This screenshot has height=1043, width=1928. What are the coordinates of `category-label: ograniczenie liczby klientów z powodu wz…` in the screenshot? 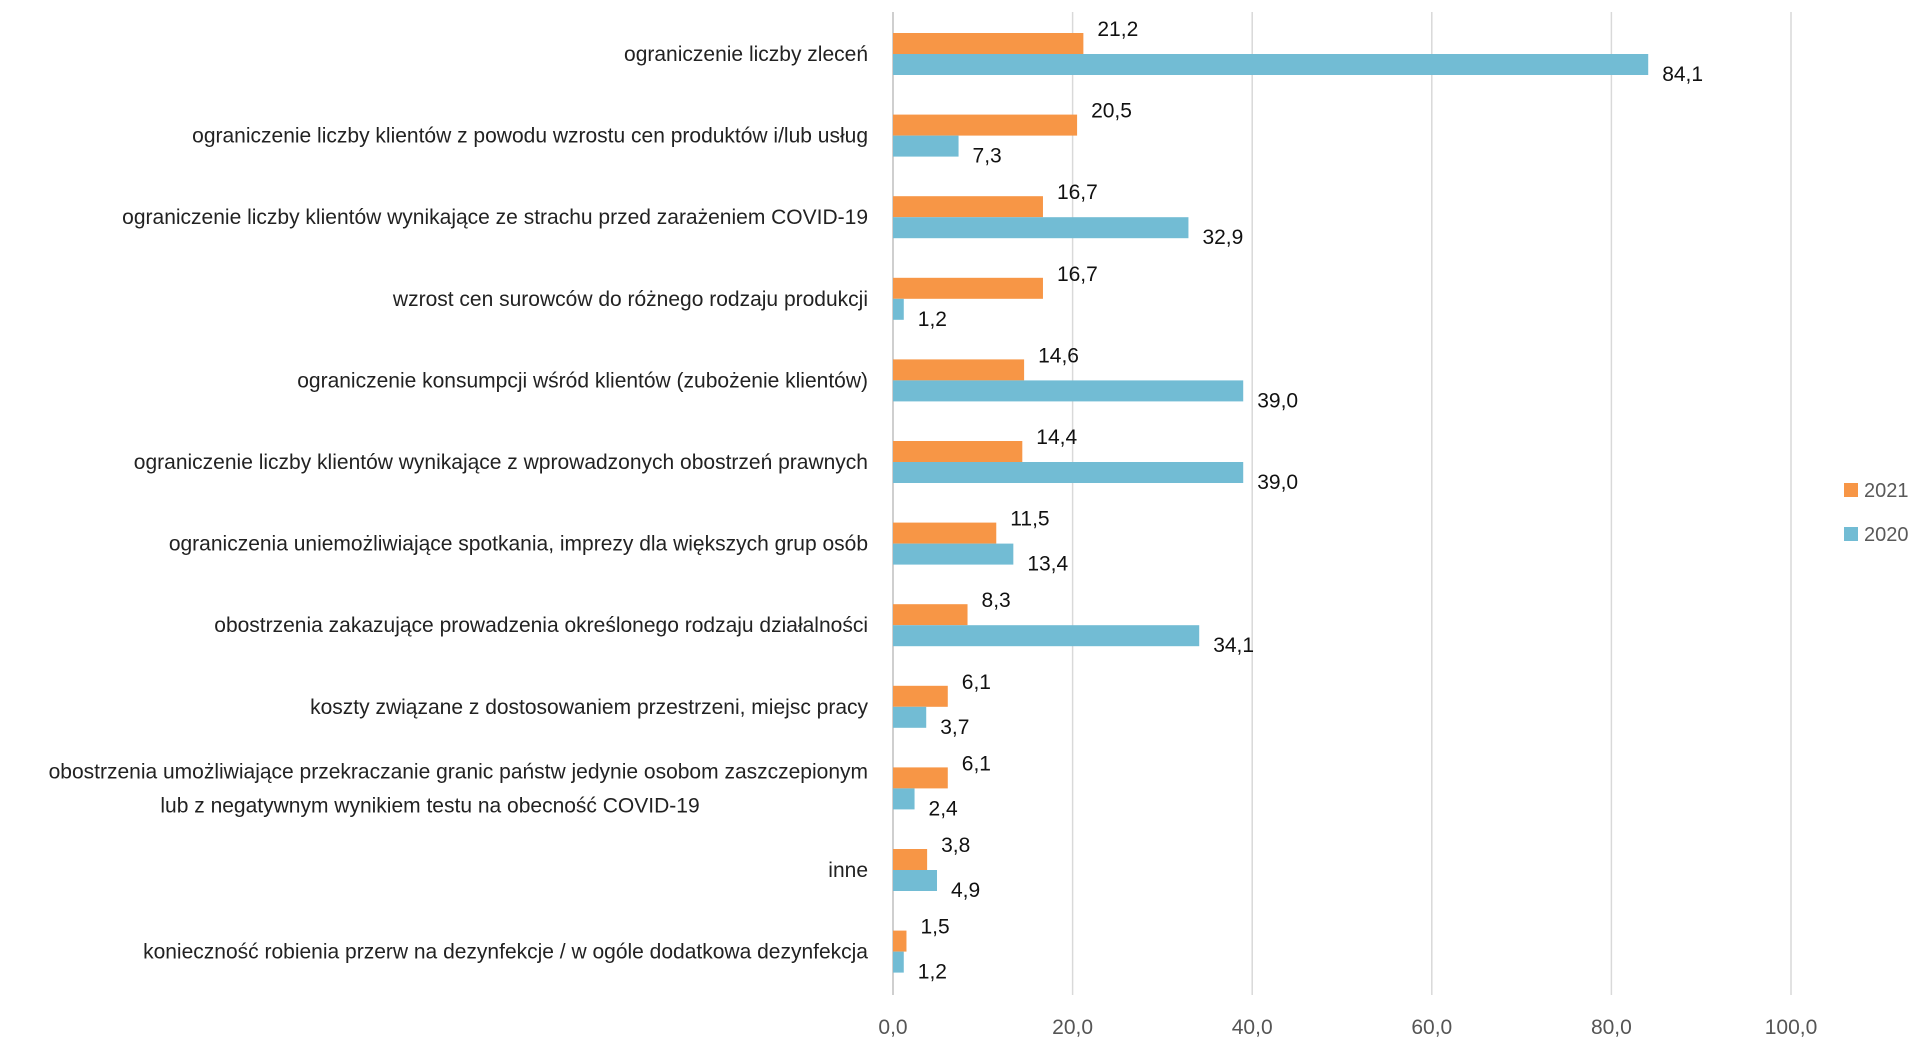 It's located at (530, 136).